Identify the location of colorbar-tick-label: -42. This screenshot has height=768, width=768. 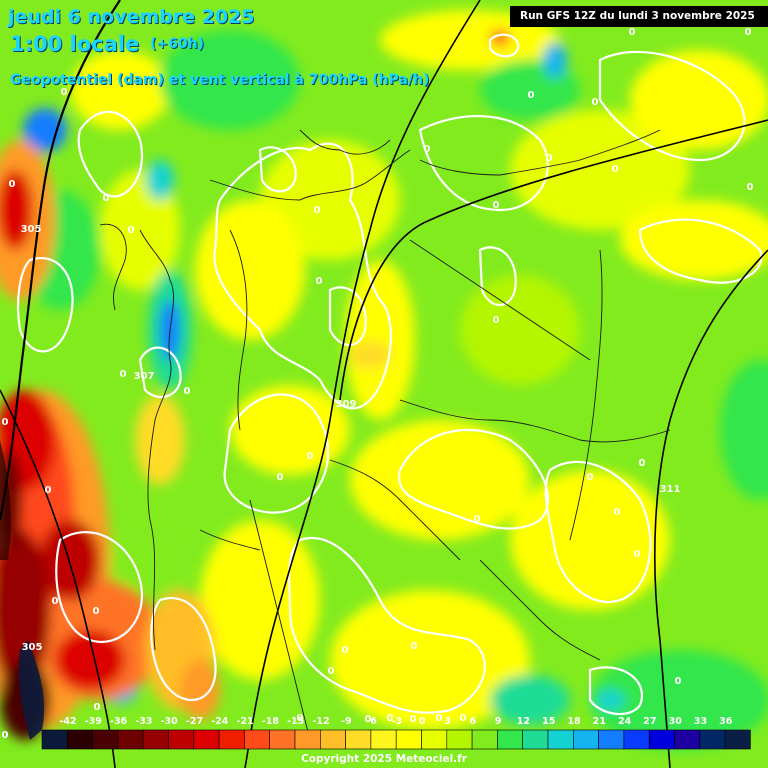
(67, 721).